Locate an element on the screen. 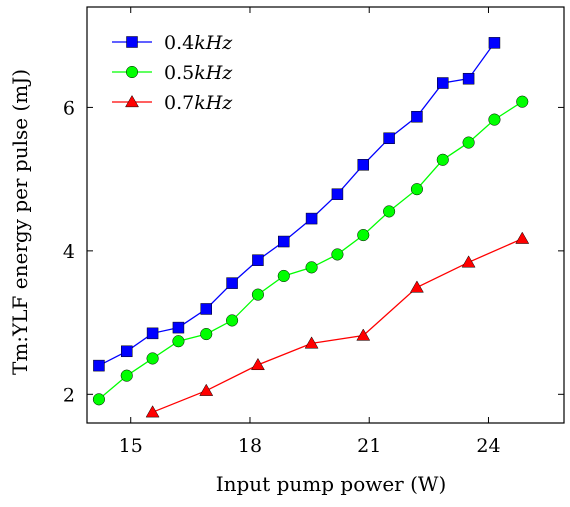  y-tick-label: 4 is located at coordinates (69, 252).